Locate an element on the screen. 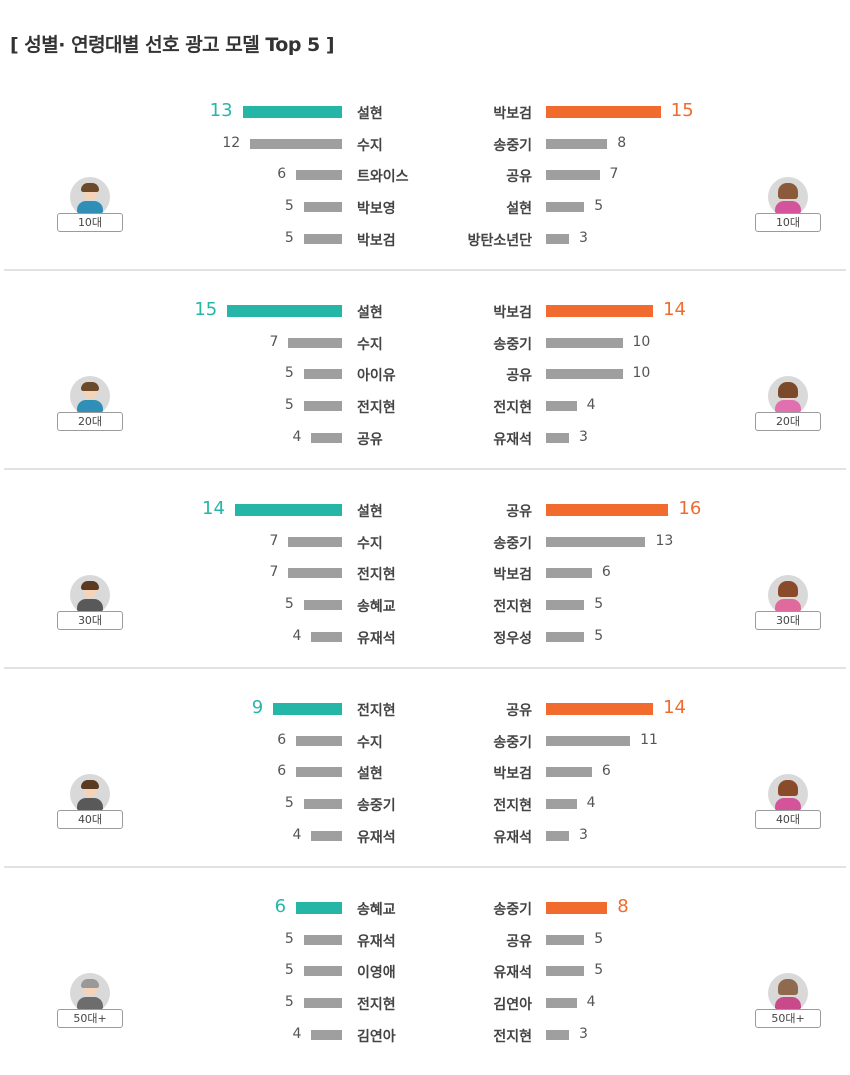 The width and height of the screenshot is (850, 1075). male-model-name: 김연아 is located at coordinates (376, 1036).